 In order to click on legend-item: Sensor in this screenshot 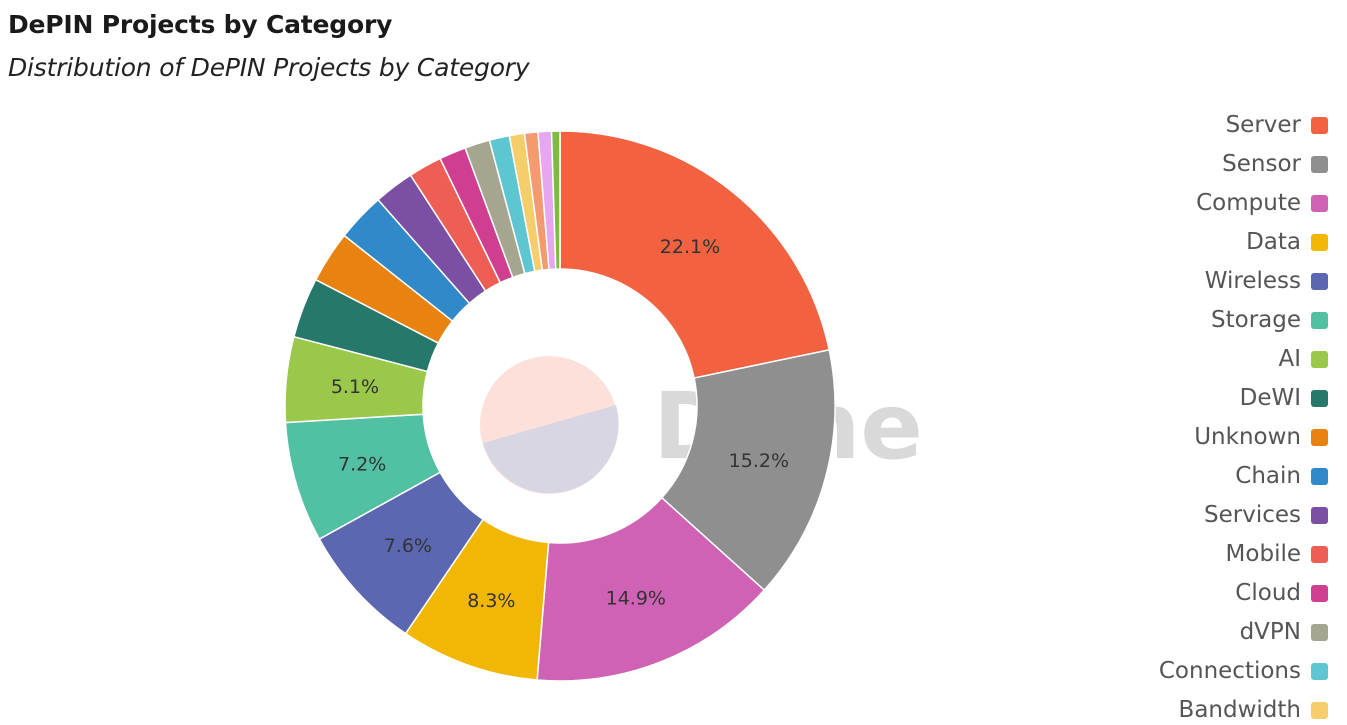, I will do `click(1275, 164)`.